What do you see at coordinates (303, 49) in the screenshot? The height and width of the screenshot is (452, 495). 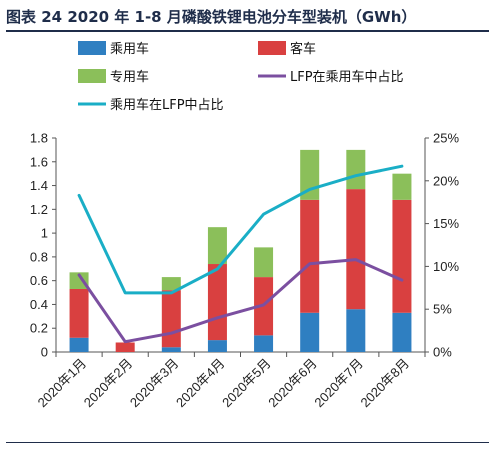 I see `legend-bus-label: 客车` at bounding box center [303, 49].